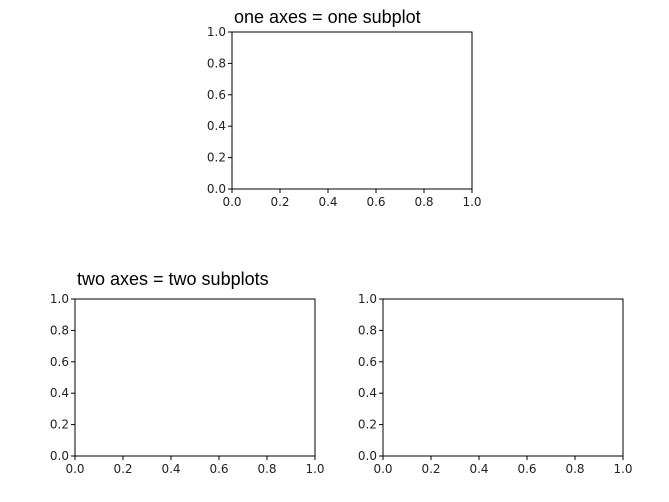 Image resolution: width=669 pixels, height=502 pixels. Describe the element at coordinates (173, 279) in the screenshot. I see `bottom-annotation: two axes = two subplots` at that location.